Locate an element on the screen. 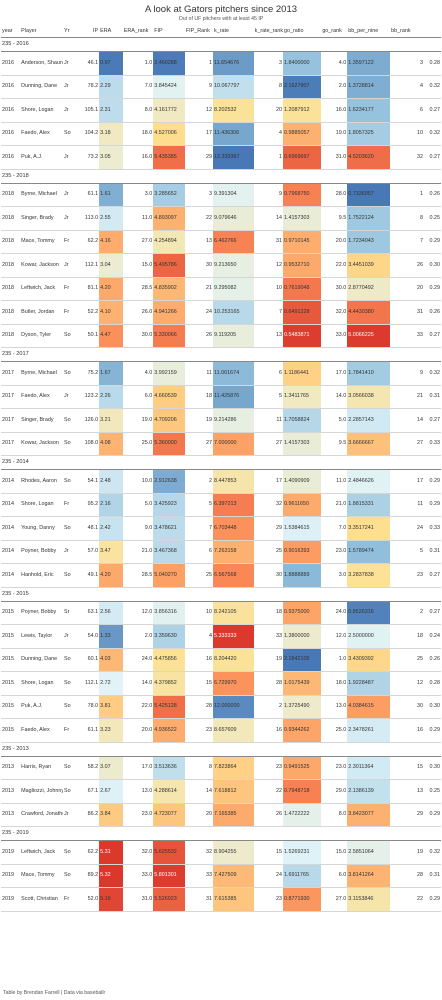  cell-bb-rank: 22 is located at coordinates (407, 899).